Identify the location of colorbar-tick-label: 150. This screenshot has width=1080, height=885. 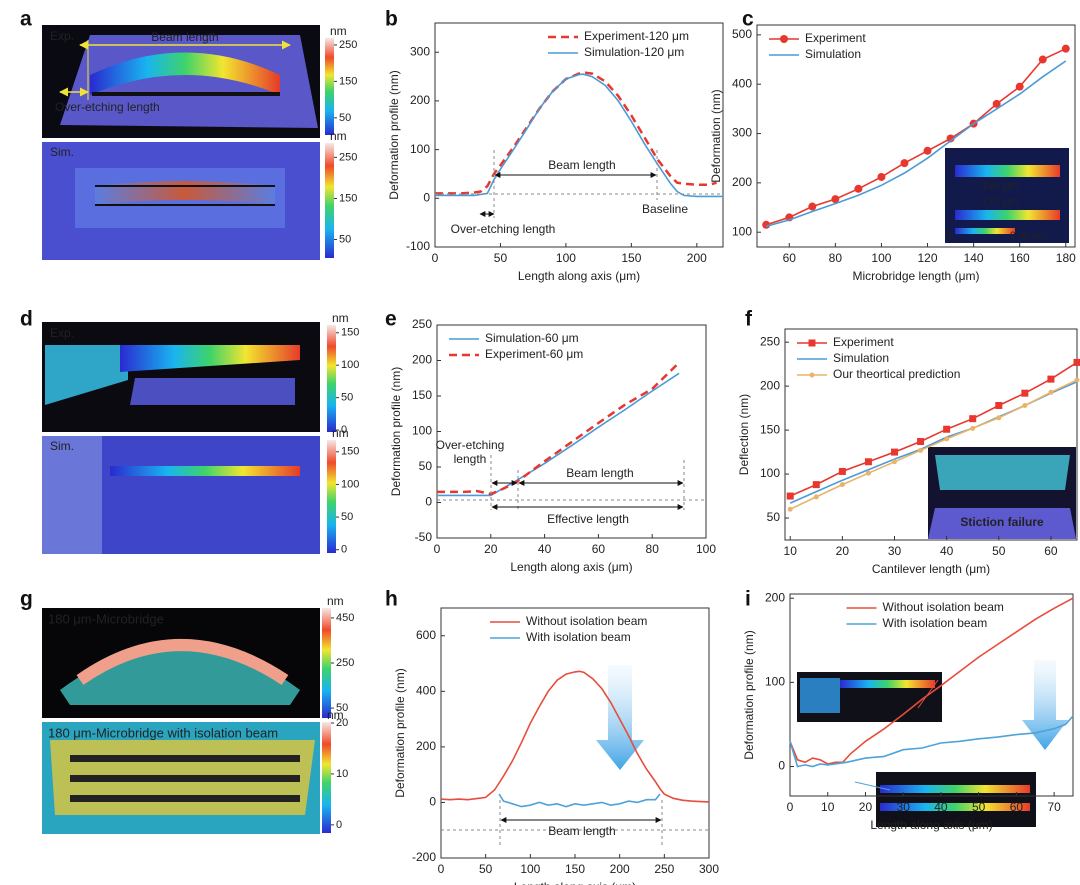
(350, 452).